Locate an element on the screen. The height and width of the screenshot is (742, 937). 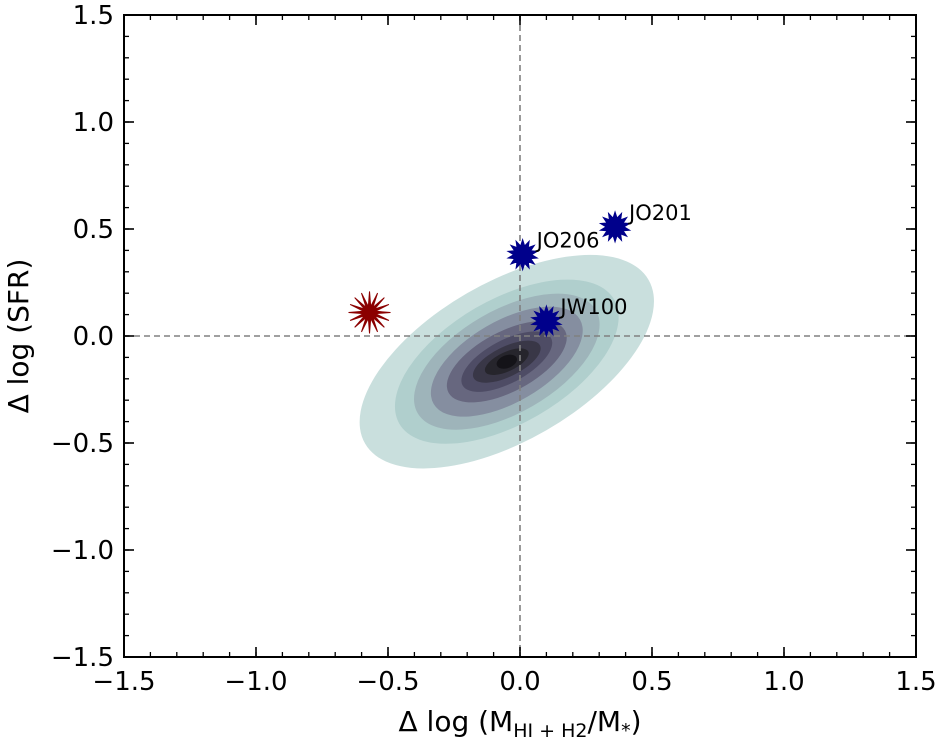
y-tick-label: 0.5 is located at coordinates (93, 230).